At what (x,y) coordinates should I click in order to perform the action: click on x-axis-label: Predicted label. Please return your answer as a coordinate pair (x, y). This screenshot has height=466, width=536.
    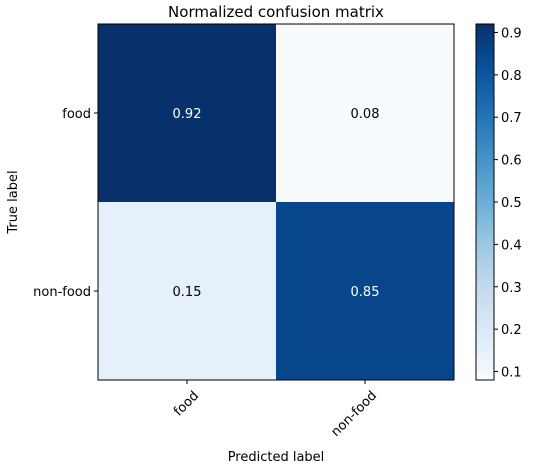
    Looking at the image, I should click on (276, 457).